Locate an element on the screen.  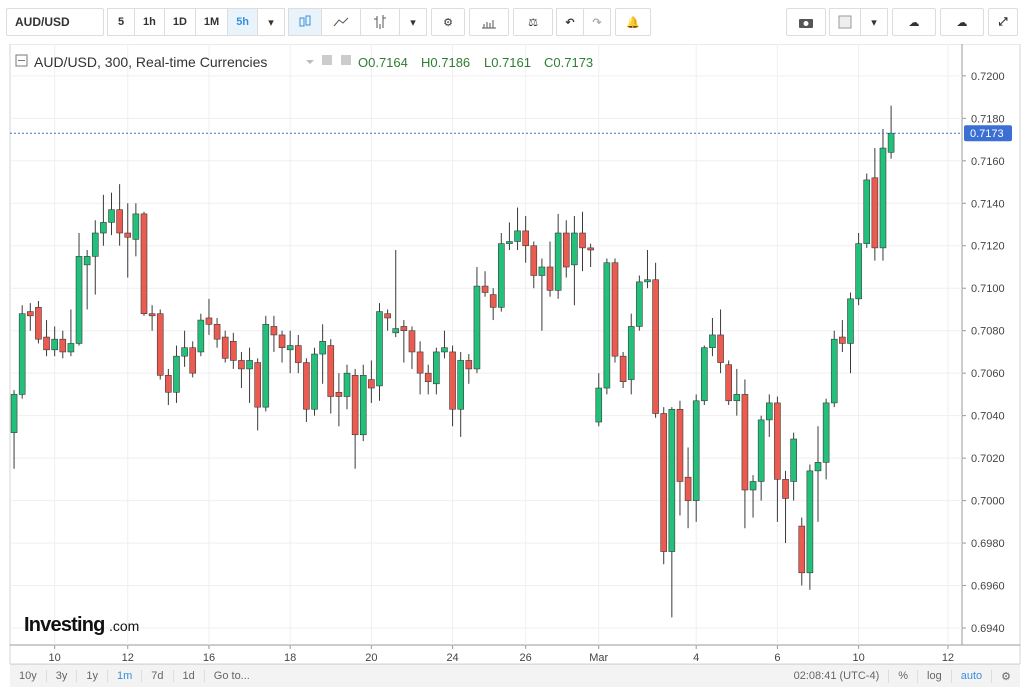
range-button: 10y is located at coordinates (28, 676).